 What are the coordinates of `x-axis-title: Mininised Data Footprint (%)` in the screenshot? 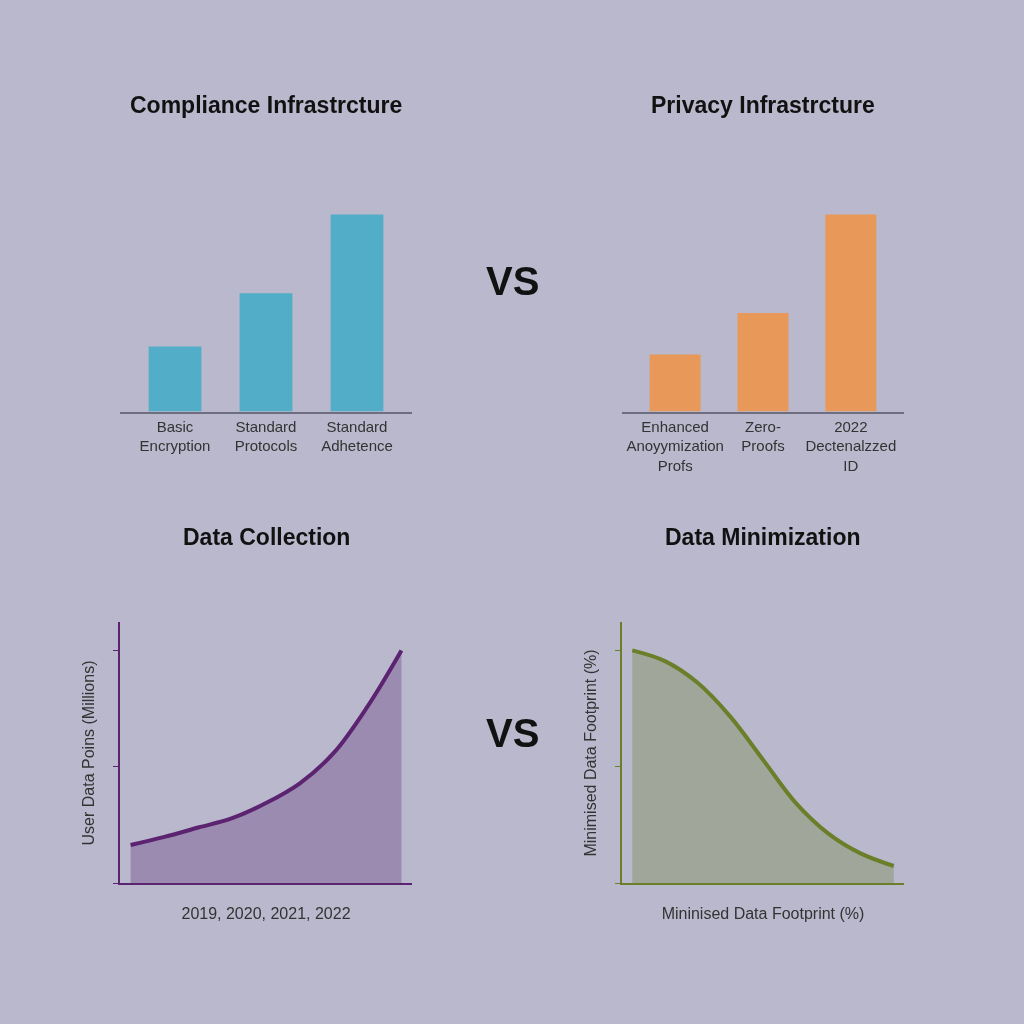 It's located at (763, 913).